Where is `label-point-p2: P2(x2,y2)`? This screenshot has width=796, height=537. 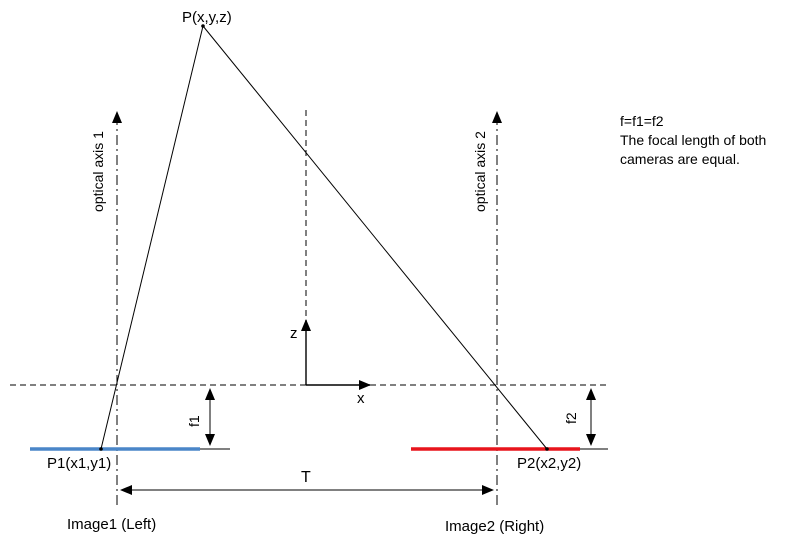
label-point-p2: P2(x2,y2) is located at coordinates (549, 463).